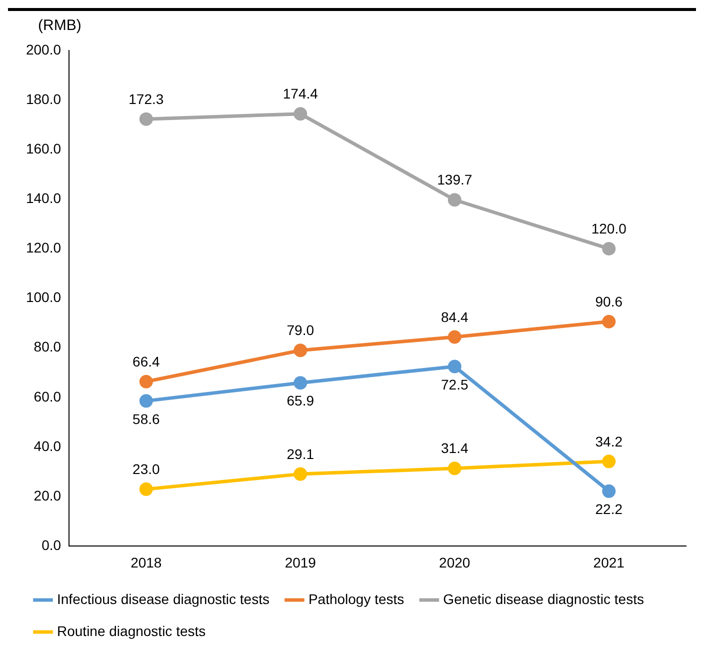 The width and height of the screenshot is (704, 658). Describe the element at coordinates (44, 248) in the screenshot. I see `y-tick-label: 120.0` at that location.